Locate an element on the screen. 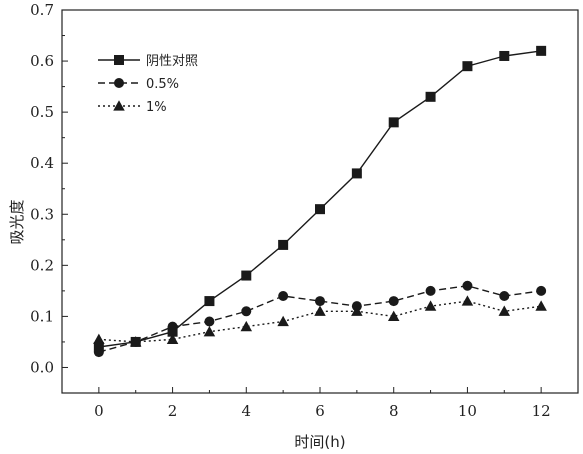  y-tick-label: 0.2 is located at coordinates (42, 265).